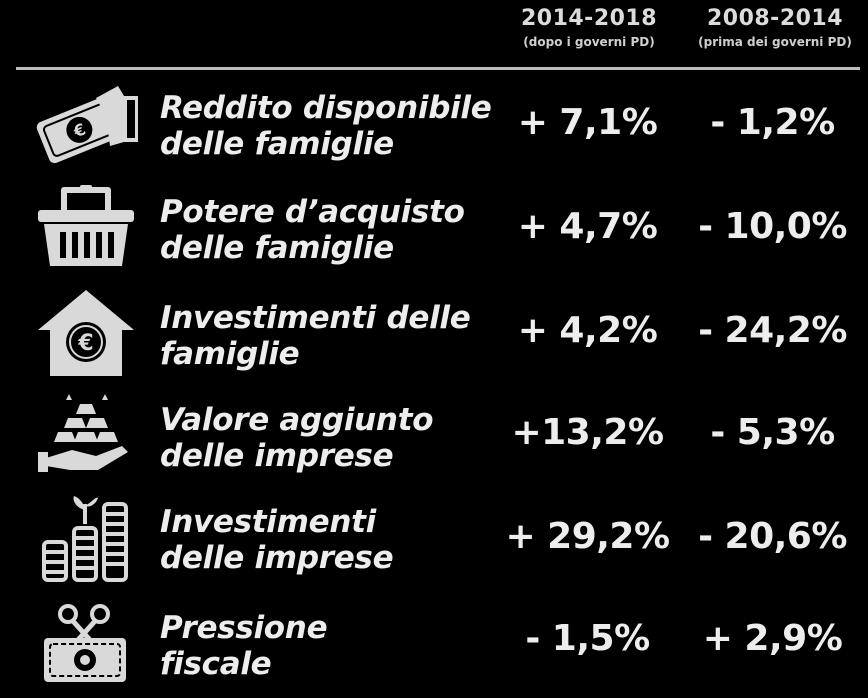 The image size is (868, 698). What do you see at coordinates (772, 638) in the screenshot?
I see `value-2008-2014: + 2,9%` at bounding box center [772, 638].